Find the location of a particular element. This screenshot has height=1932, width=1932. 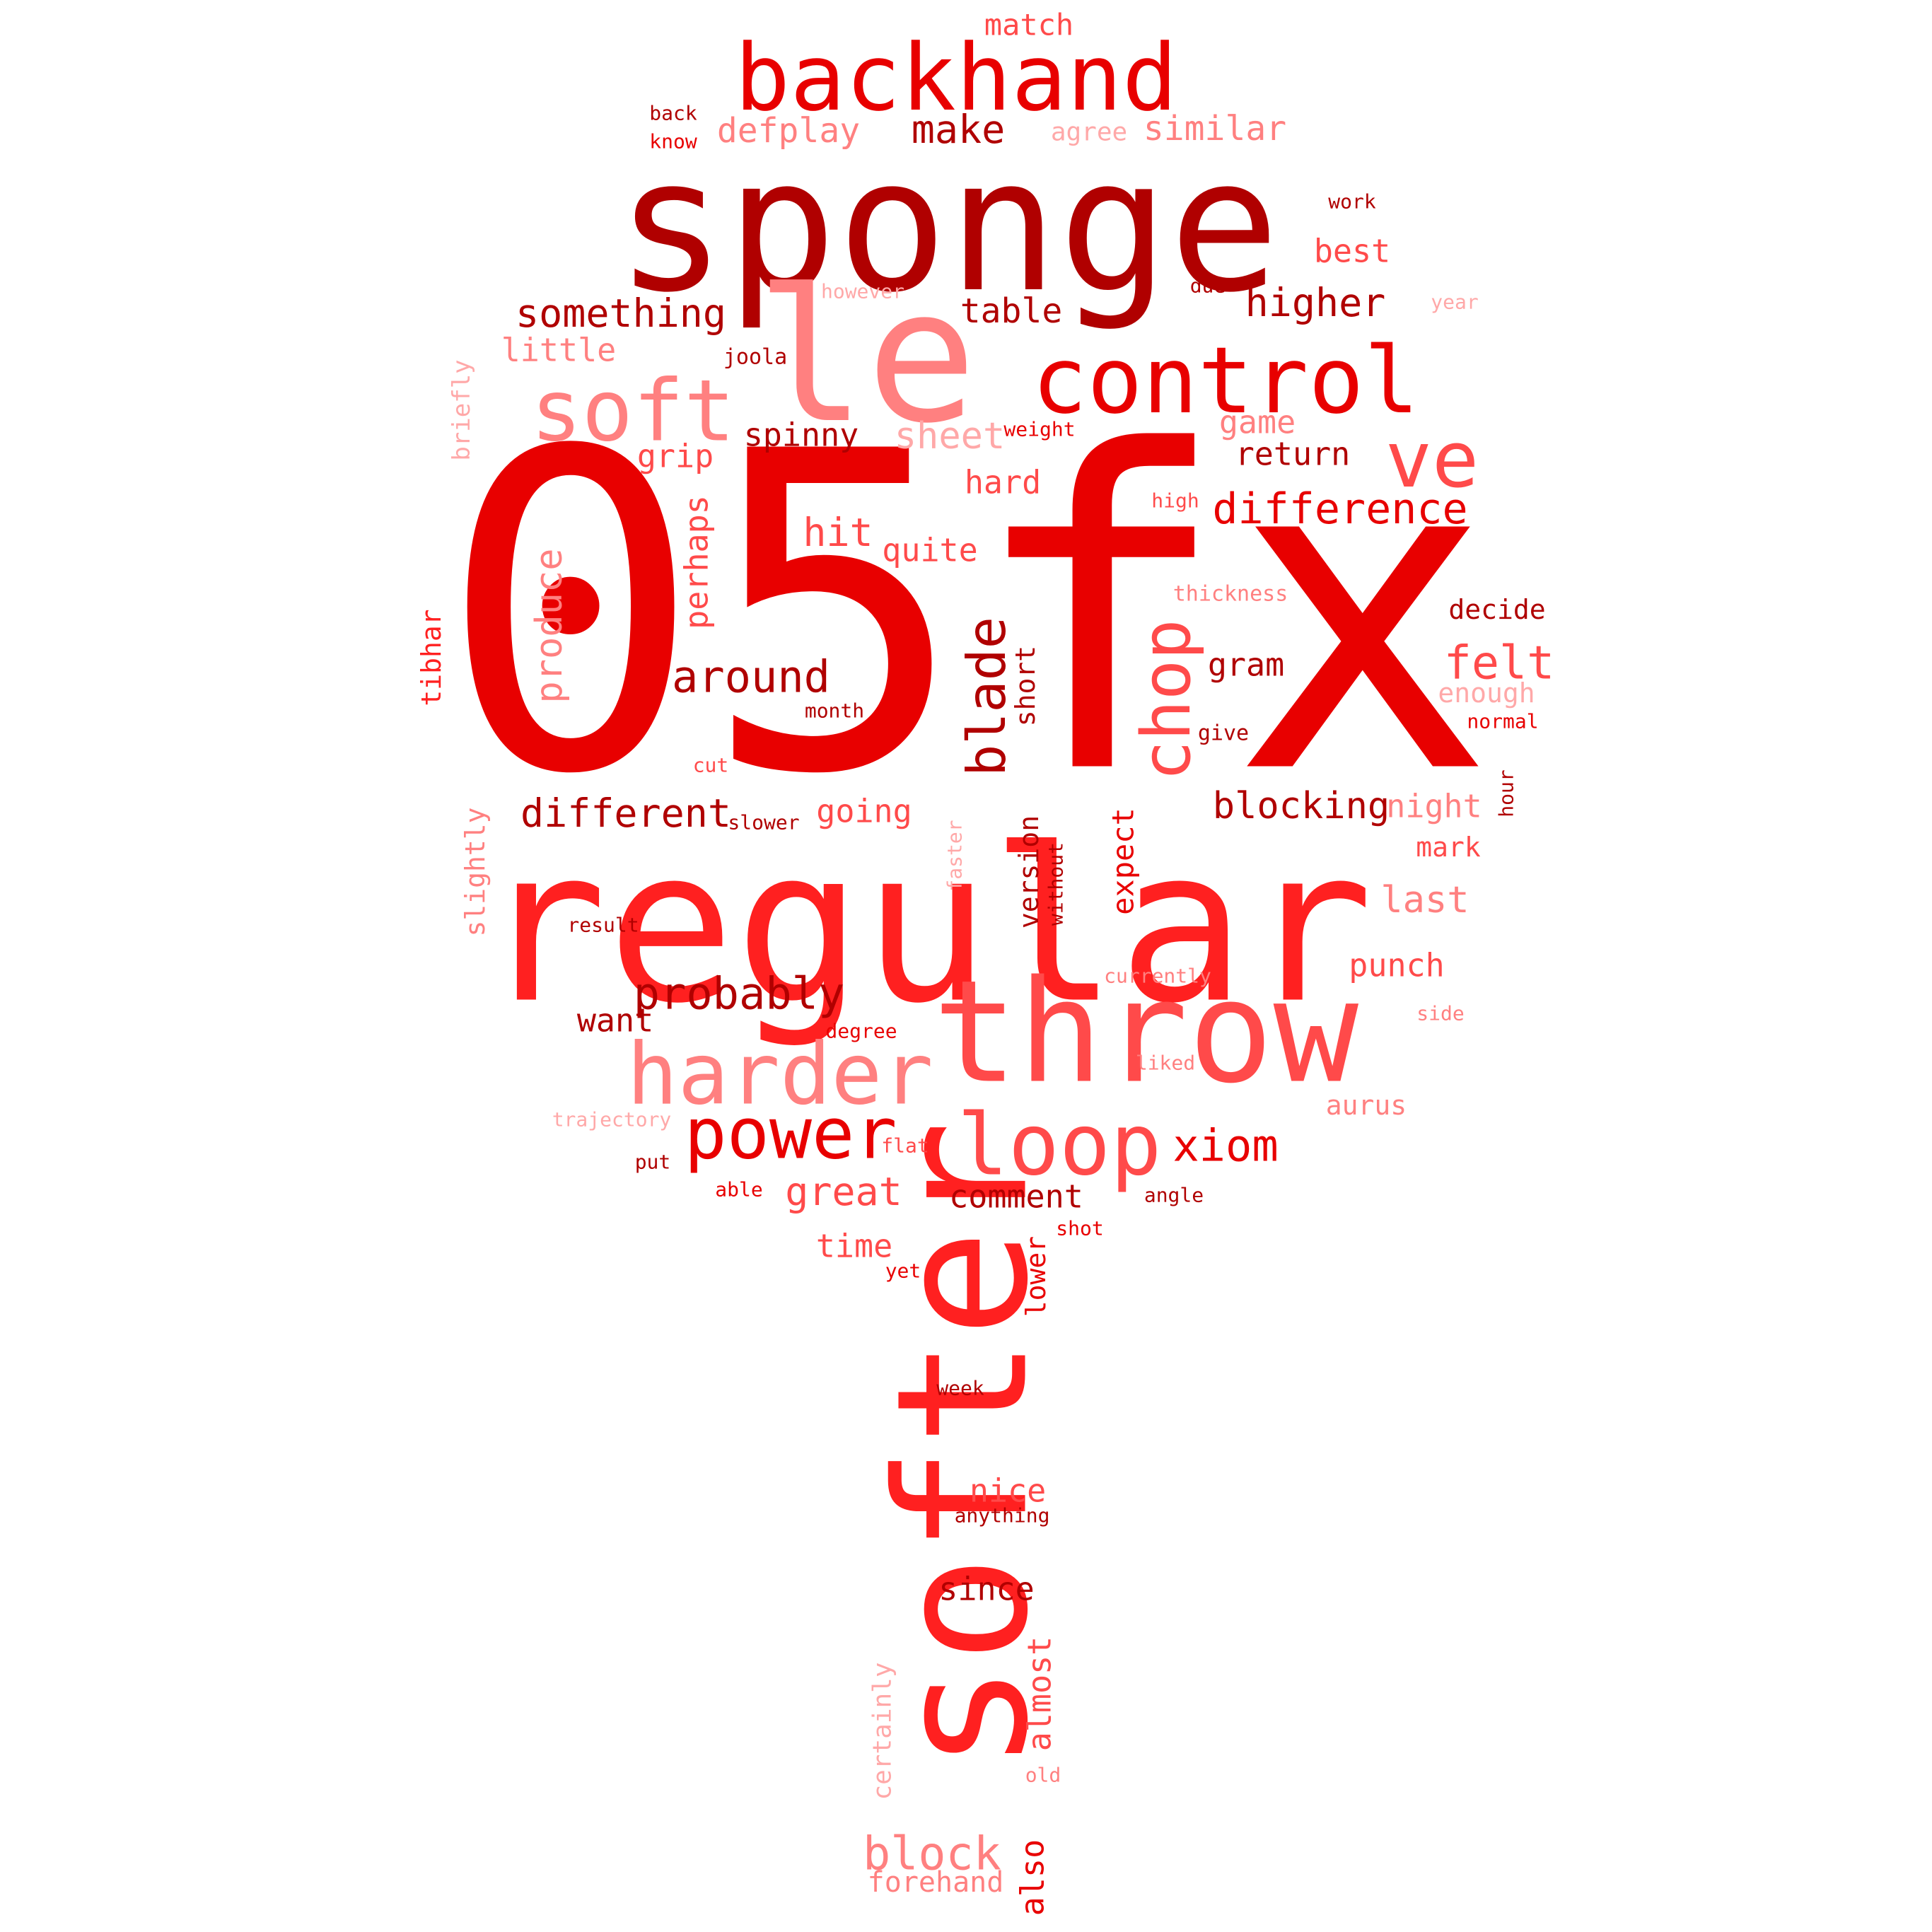

word-similar: similar is located at coordinates (1215, 129).